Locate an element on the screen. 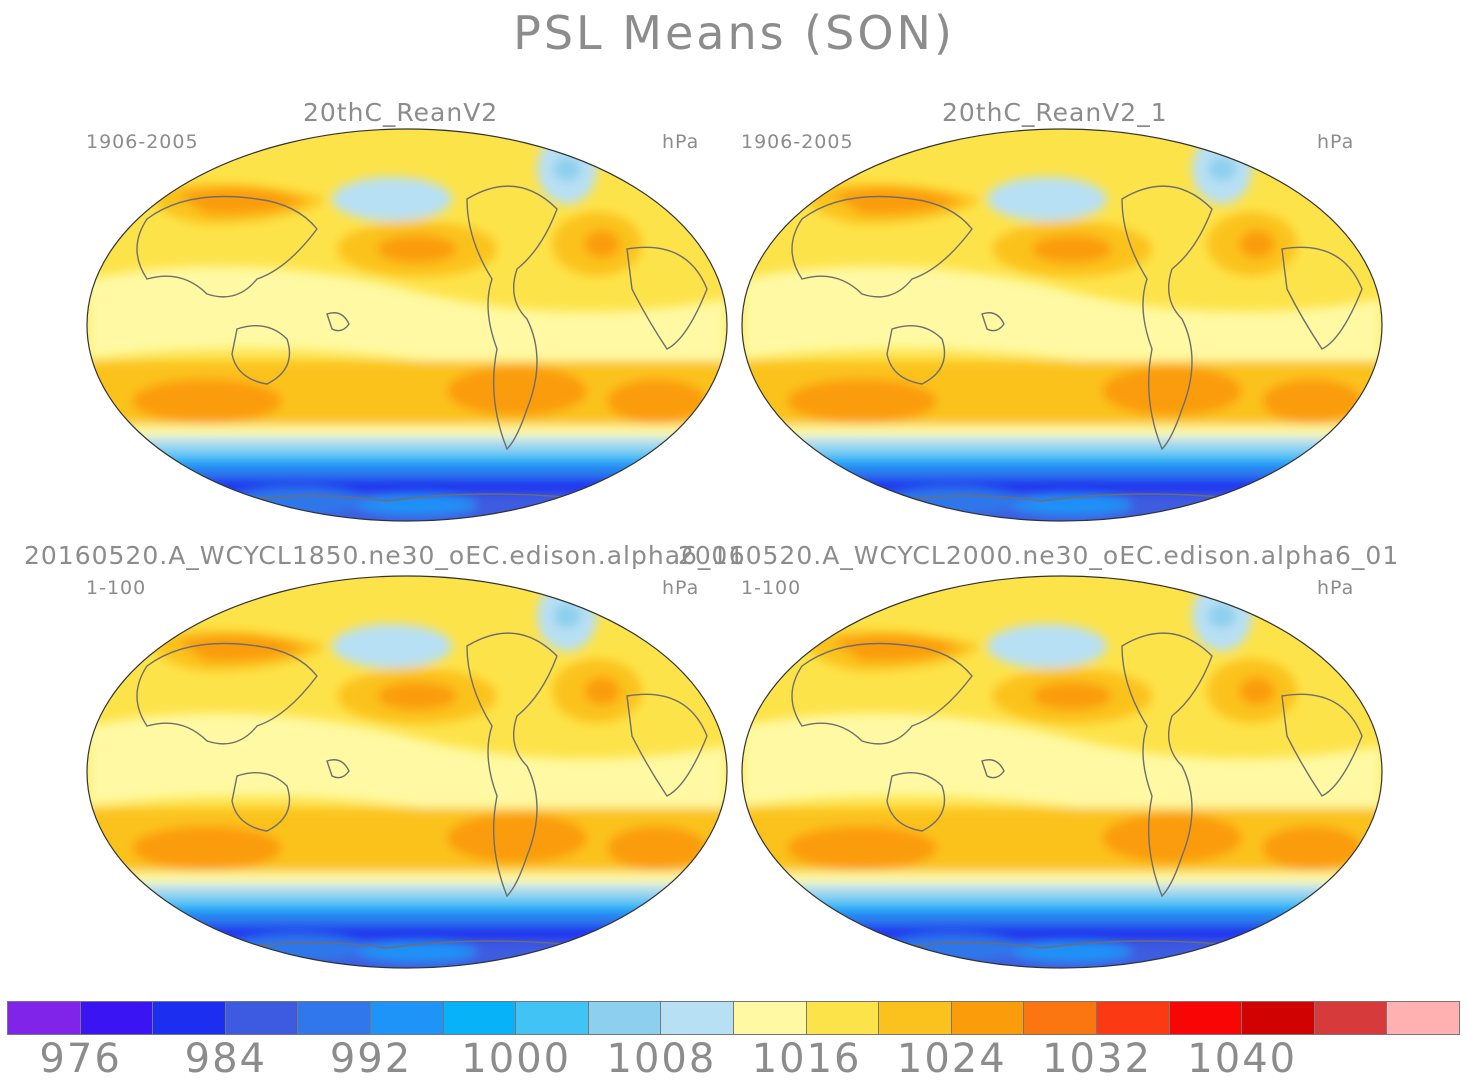 Image resolution: width=1468 pixels, height=1083 pixels. panel-units-1: hPa is located at coordinates (681, 142).